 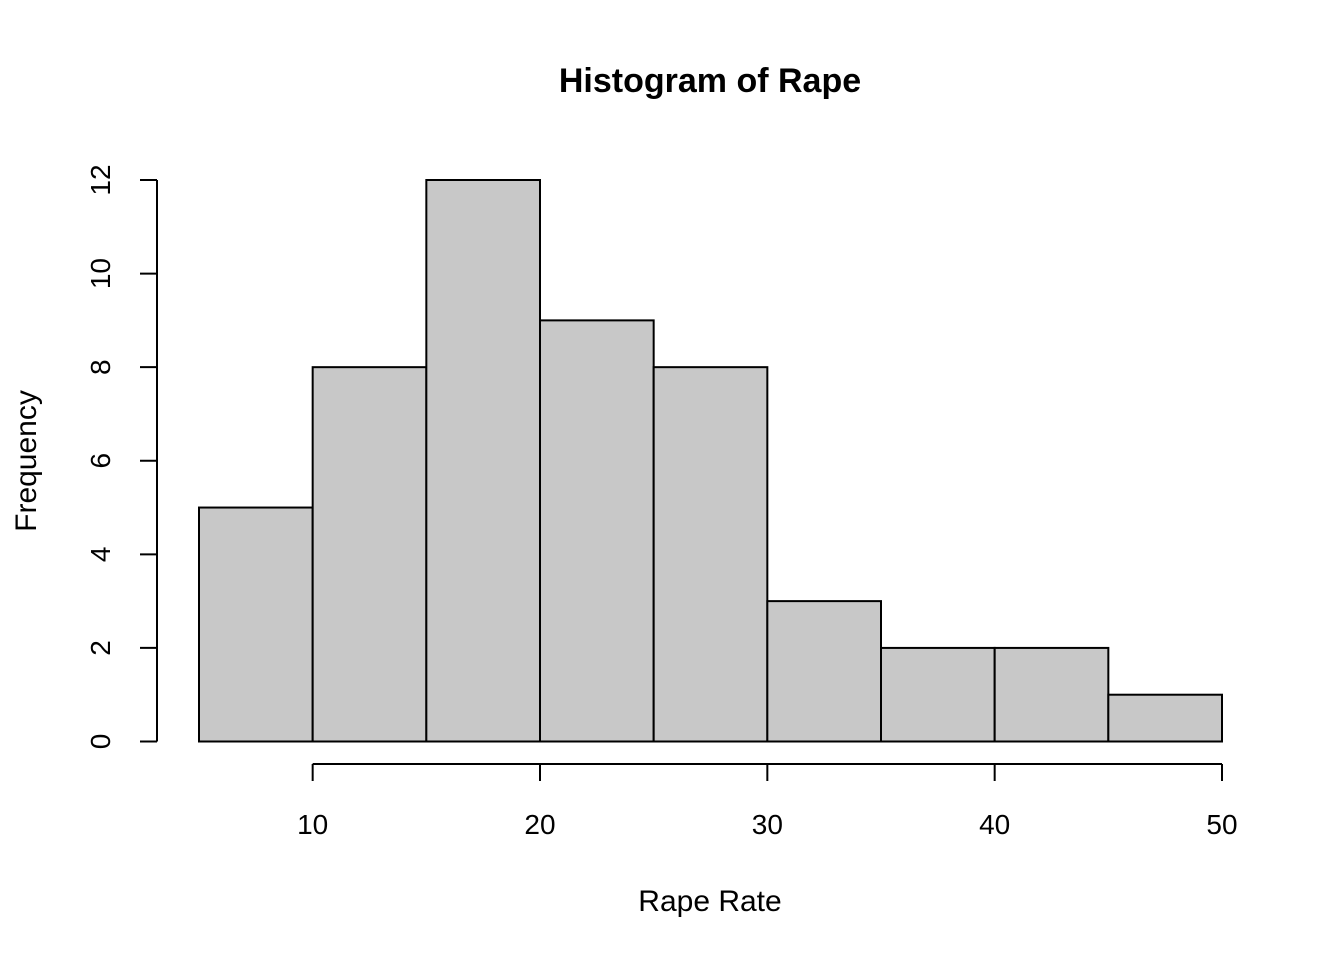 What do you see at coordinates (312, 824) in the screenshot?
I see `x-tick-label: 10` at bounding box center [312, 824].